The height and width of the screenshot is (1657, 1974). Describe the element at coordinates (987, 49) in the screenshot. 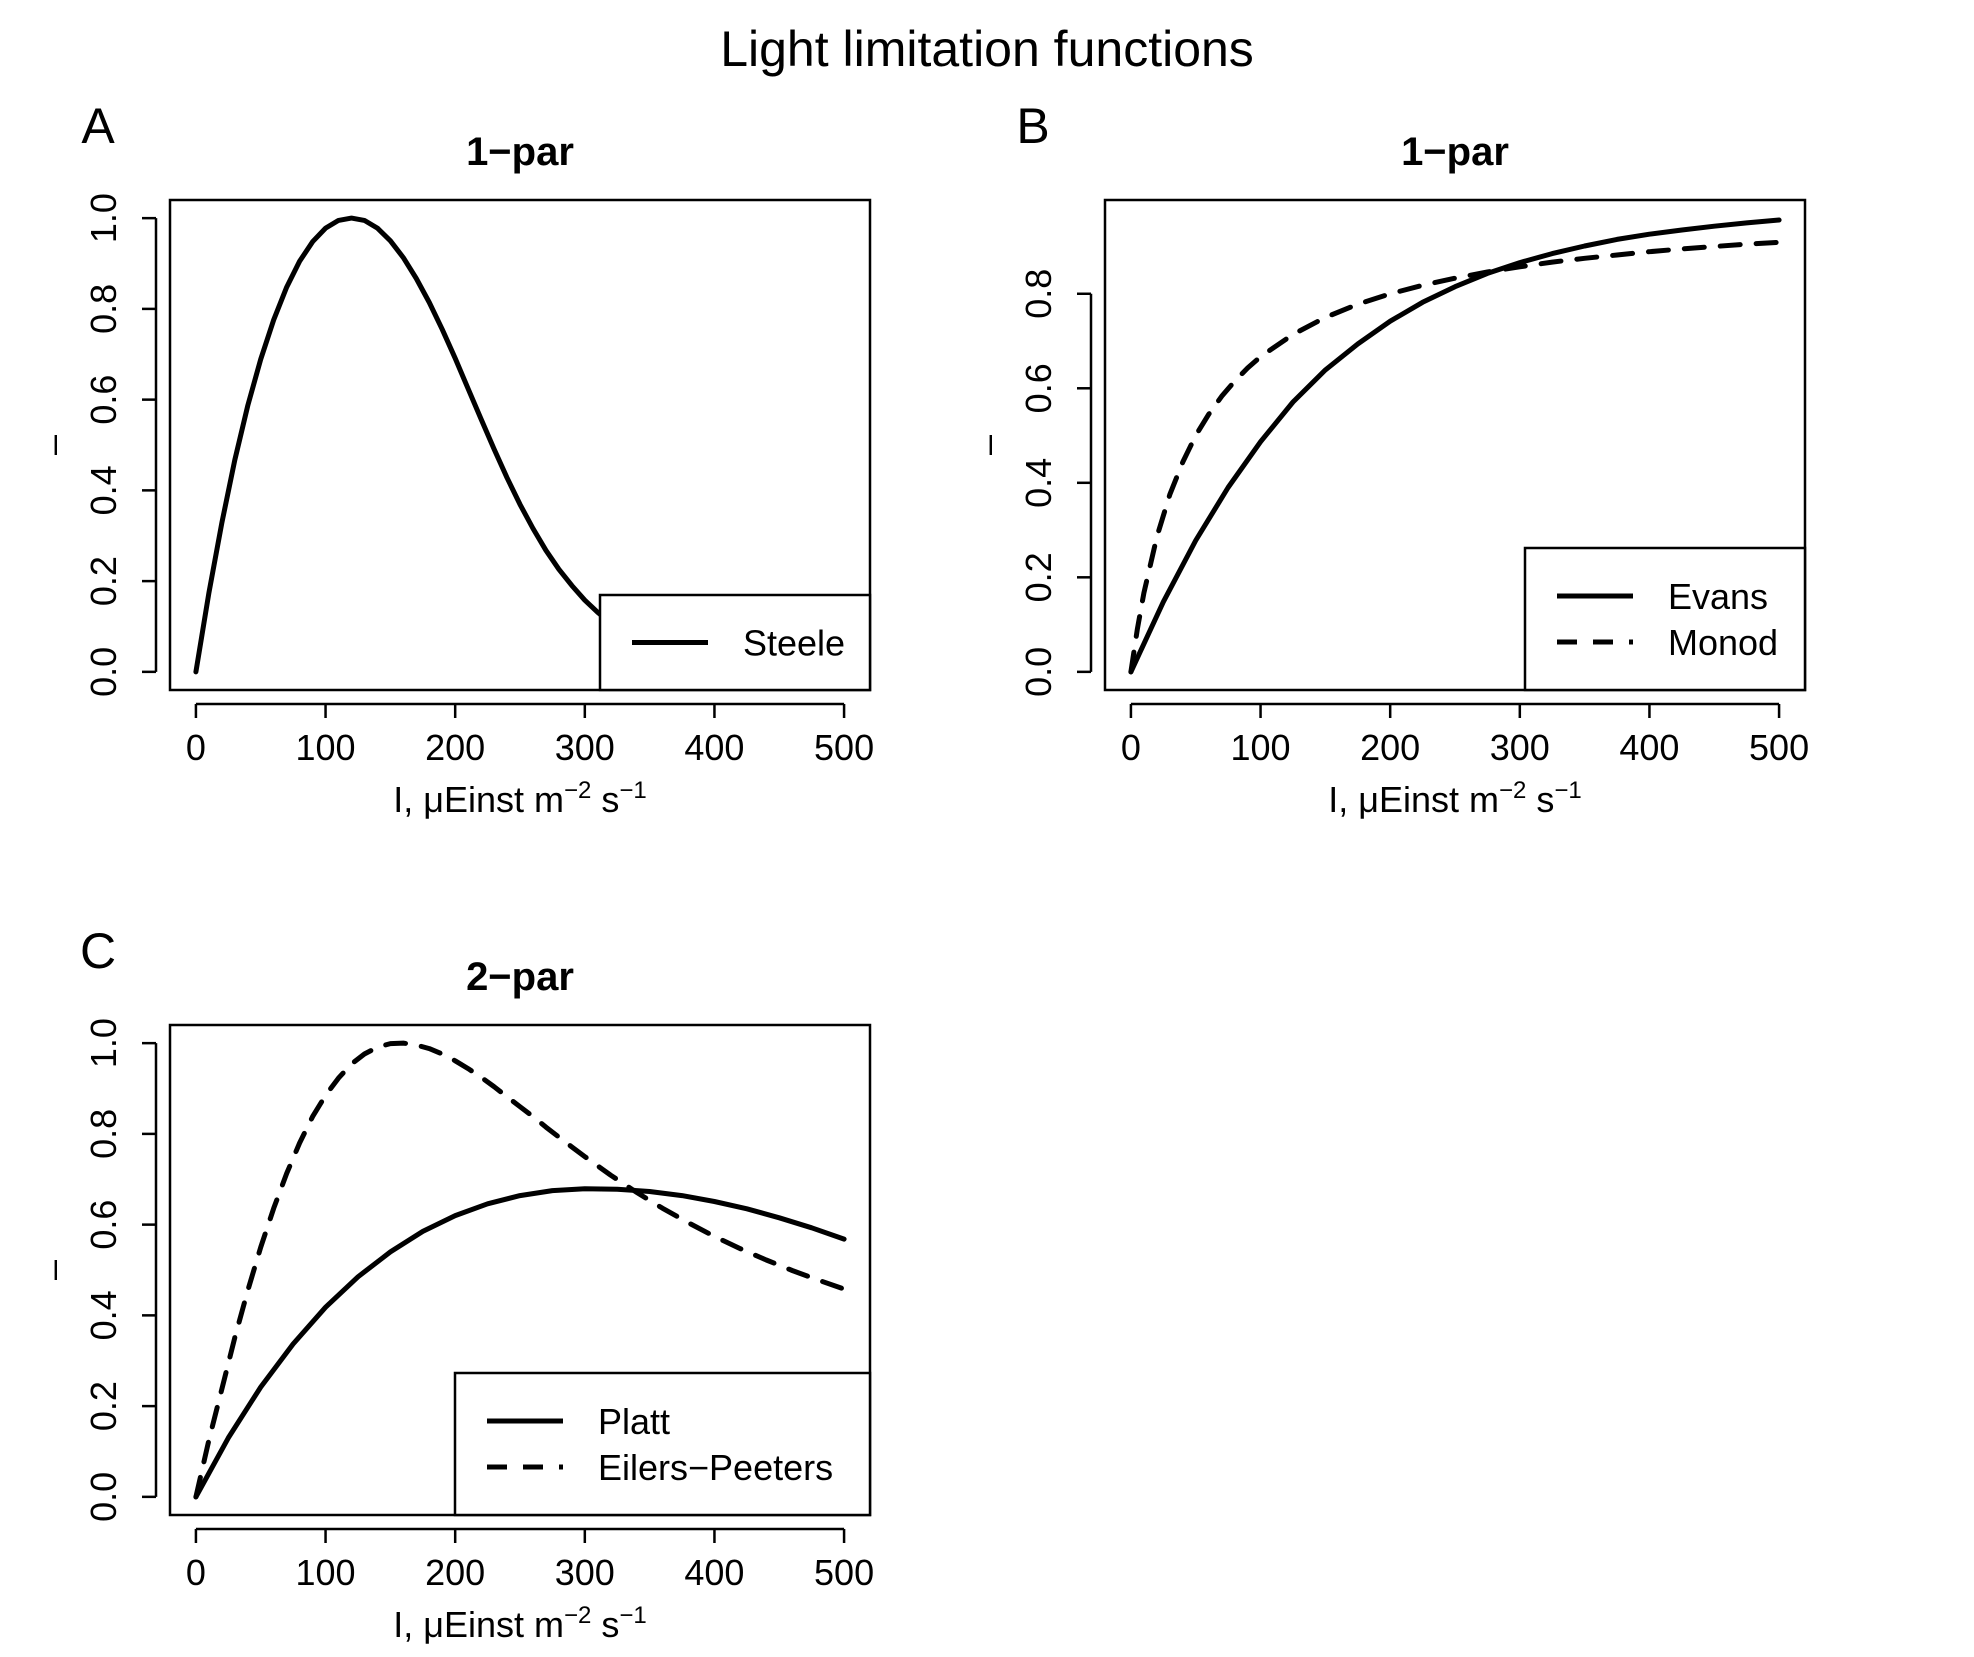

I see `figure-title: Light limitation functions` at that location.